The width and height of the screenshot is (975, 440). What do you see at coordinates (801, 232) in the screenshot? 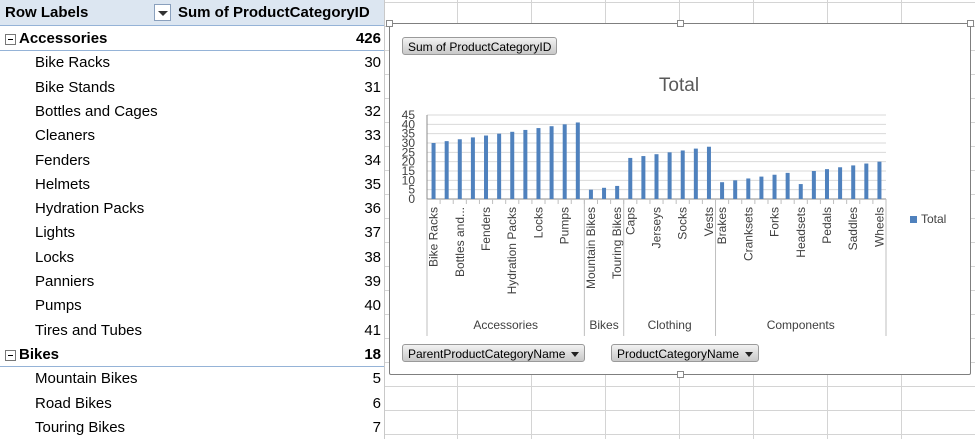
I see `x-category-label: Headsets` at bounding box center [801, 232].